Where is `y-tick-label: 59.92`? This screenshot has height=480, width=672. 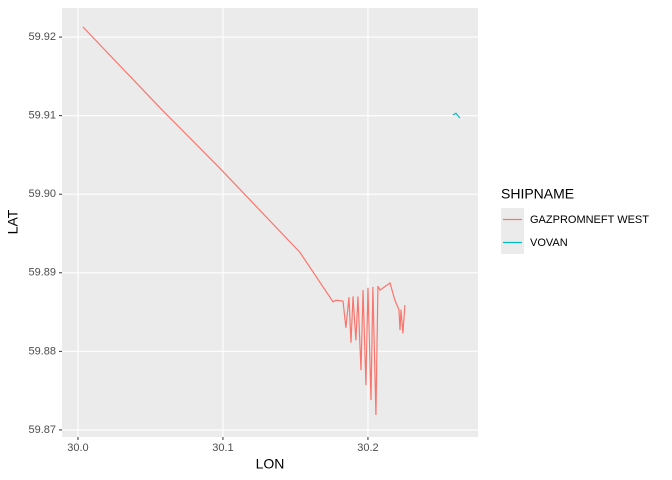
y-tick-label: 59.92 is located at coordinates (42, 37).